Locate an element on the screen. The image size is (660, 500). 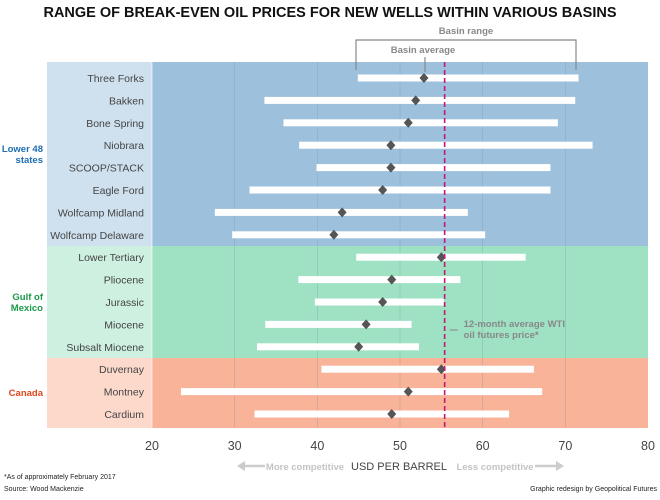
basin-label: Bone Spring is located at coordinates (115, 124).